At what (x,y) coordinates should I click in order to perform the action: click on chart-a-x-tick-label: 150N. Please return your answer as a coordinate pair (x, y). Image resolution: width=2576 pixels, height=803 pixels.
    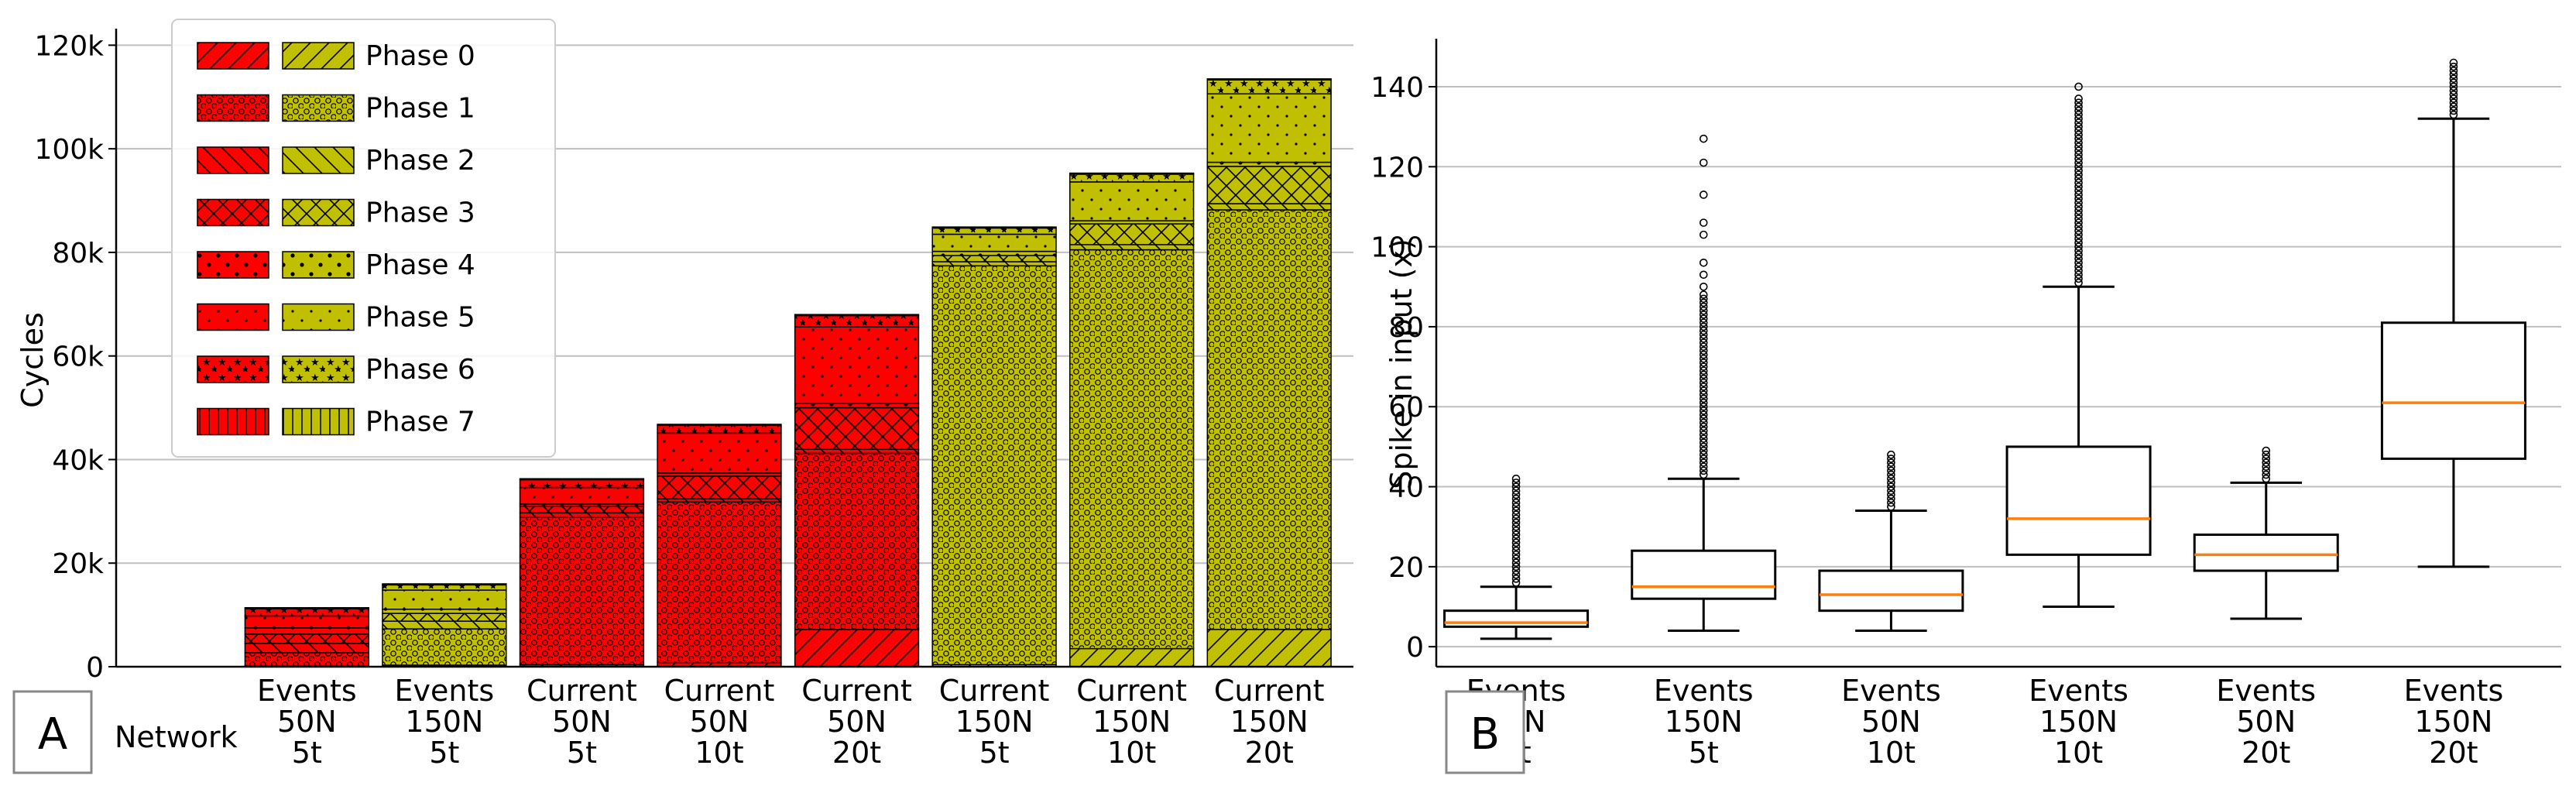
    Looking at the image, I should click on (1131, 722).